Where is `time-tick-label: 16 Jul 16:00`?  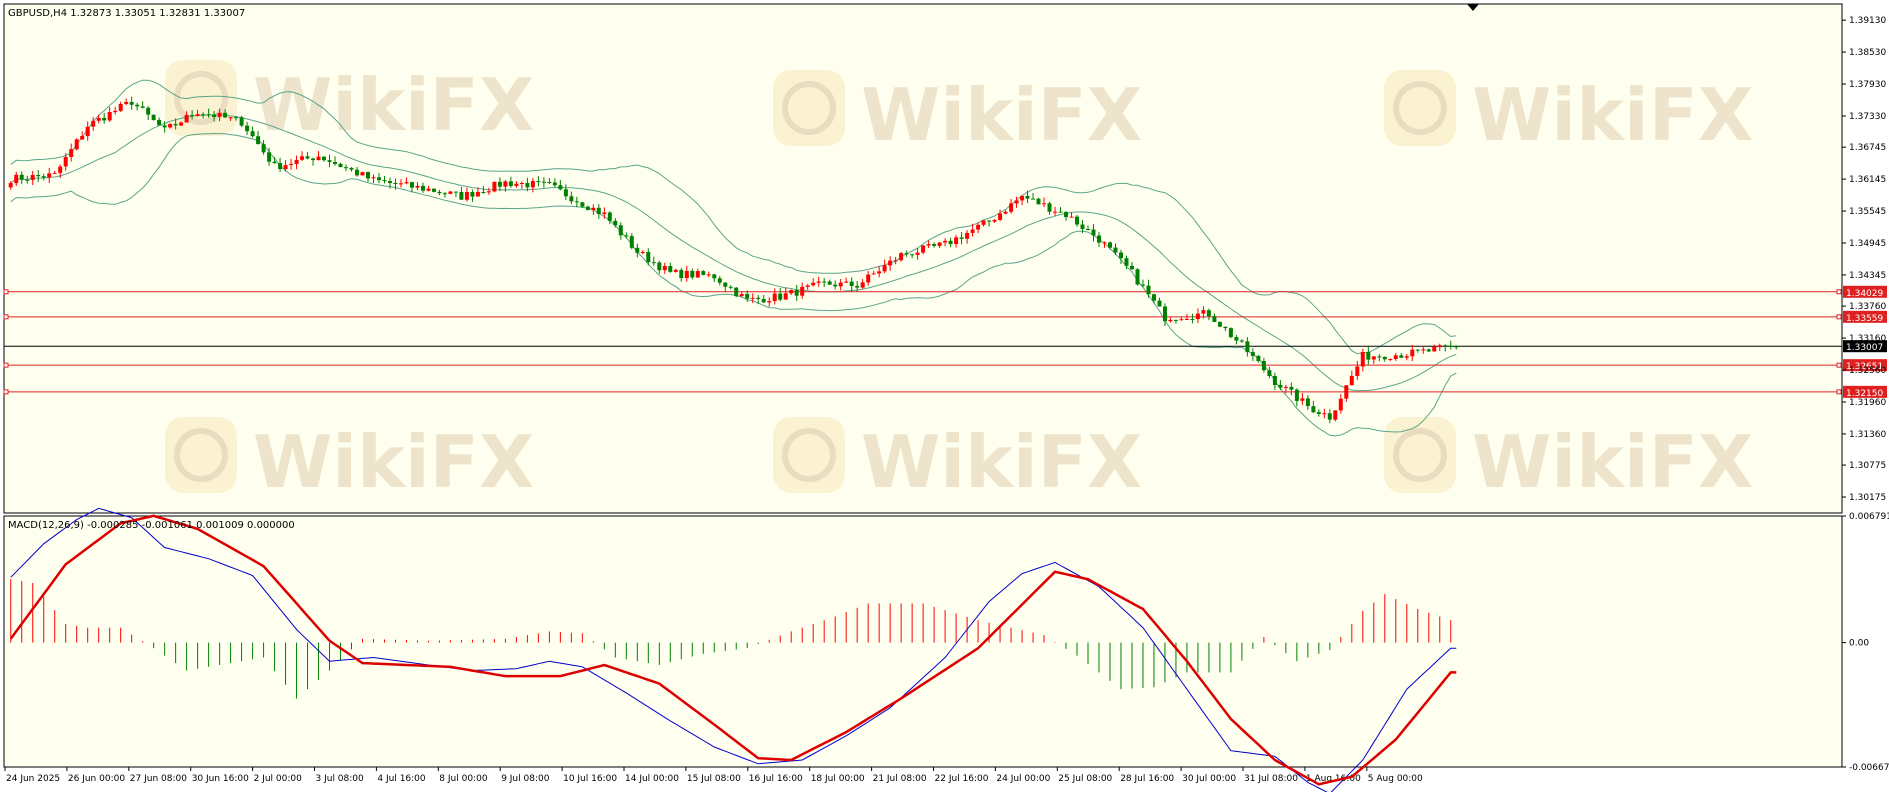 time-tick-label: 16 Jul 16:00 is located at coordinates (776, 779).